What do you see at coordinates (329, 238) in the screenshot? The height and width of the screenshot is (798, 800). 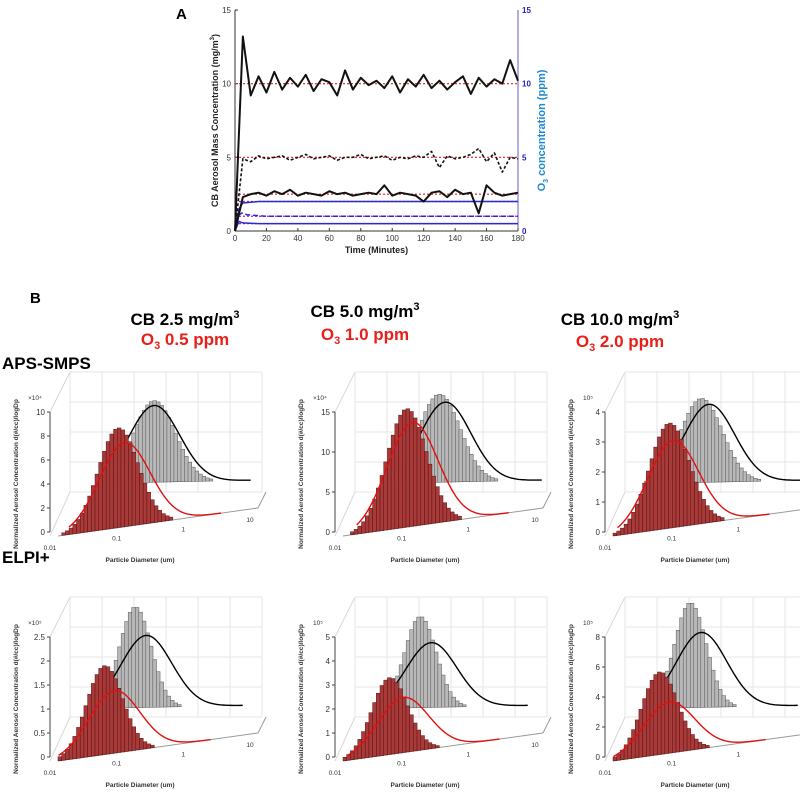 I see `x-tick-label: 60` at bounding box center [329, 238].